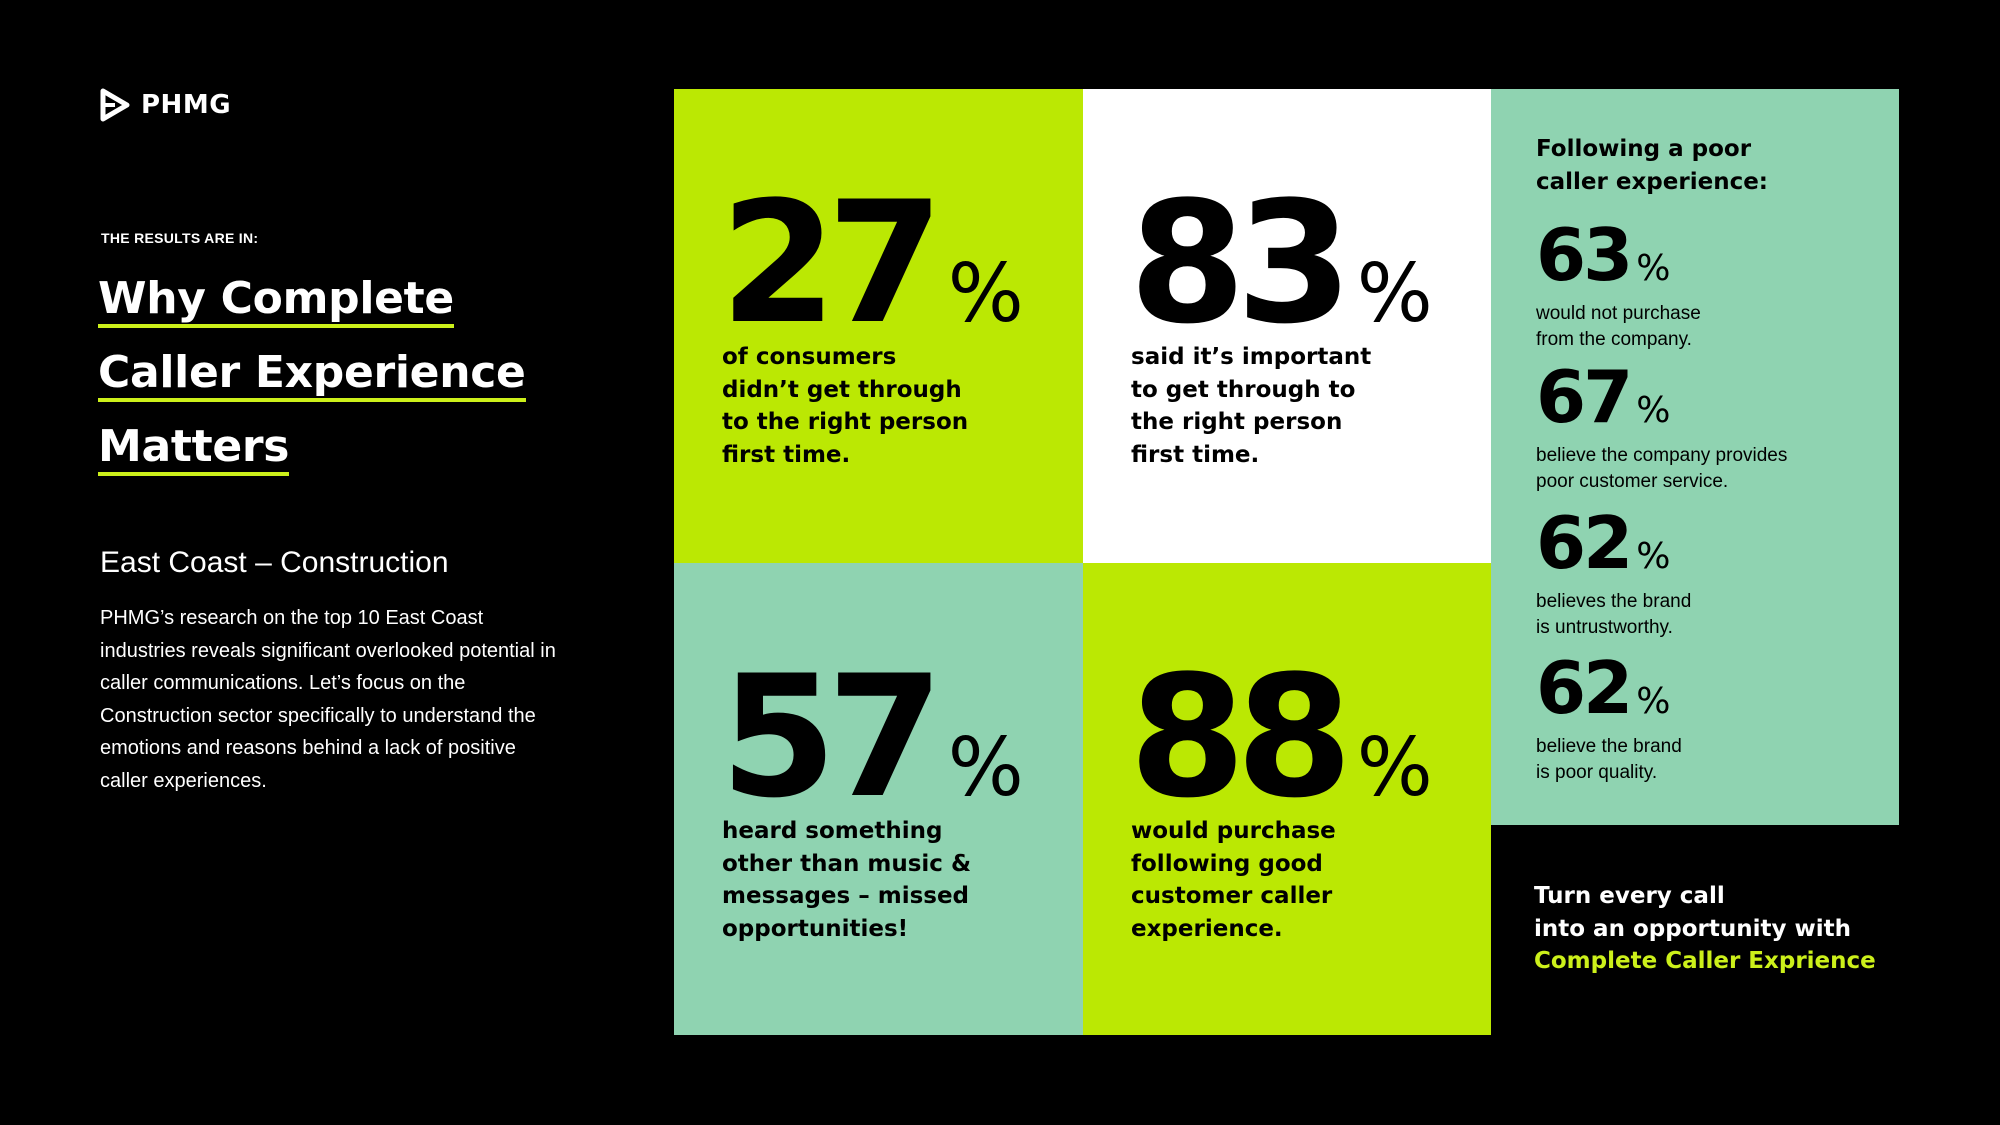 This screenshot has width=2000, height=1125. What do you see at coordinates (809, 357) in the screenshot?
I see `caption-line: of consumers` at bounding box center [809, 357].